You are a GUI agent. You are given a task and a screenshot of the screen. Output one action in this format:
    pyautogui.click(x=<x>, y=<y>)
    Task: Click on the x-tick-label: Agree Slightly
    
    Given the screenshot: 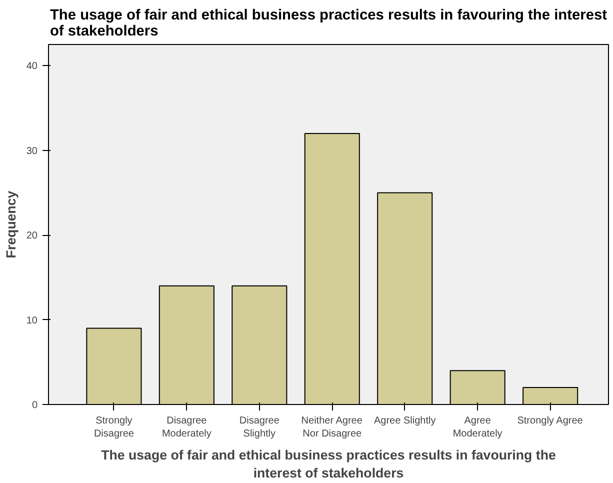 What is the action you would take?
    pyautogui.click(x=405, y=421)
    